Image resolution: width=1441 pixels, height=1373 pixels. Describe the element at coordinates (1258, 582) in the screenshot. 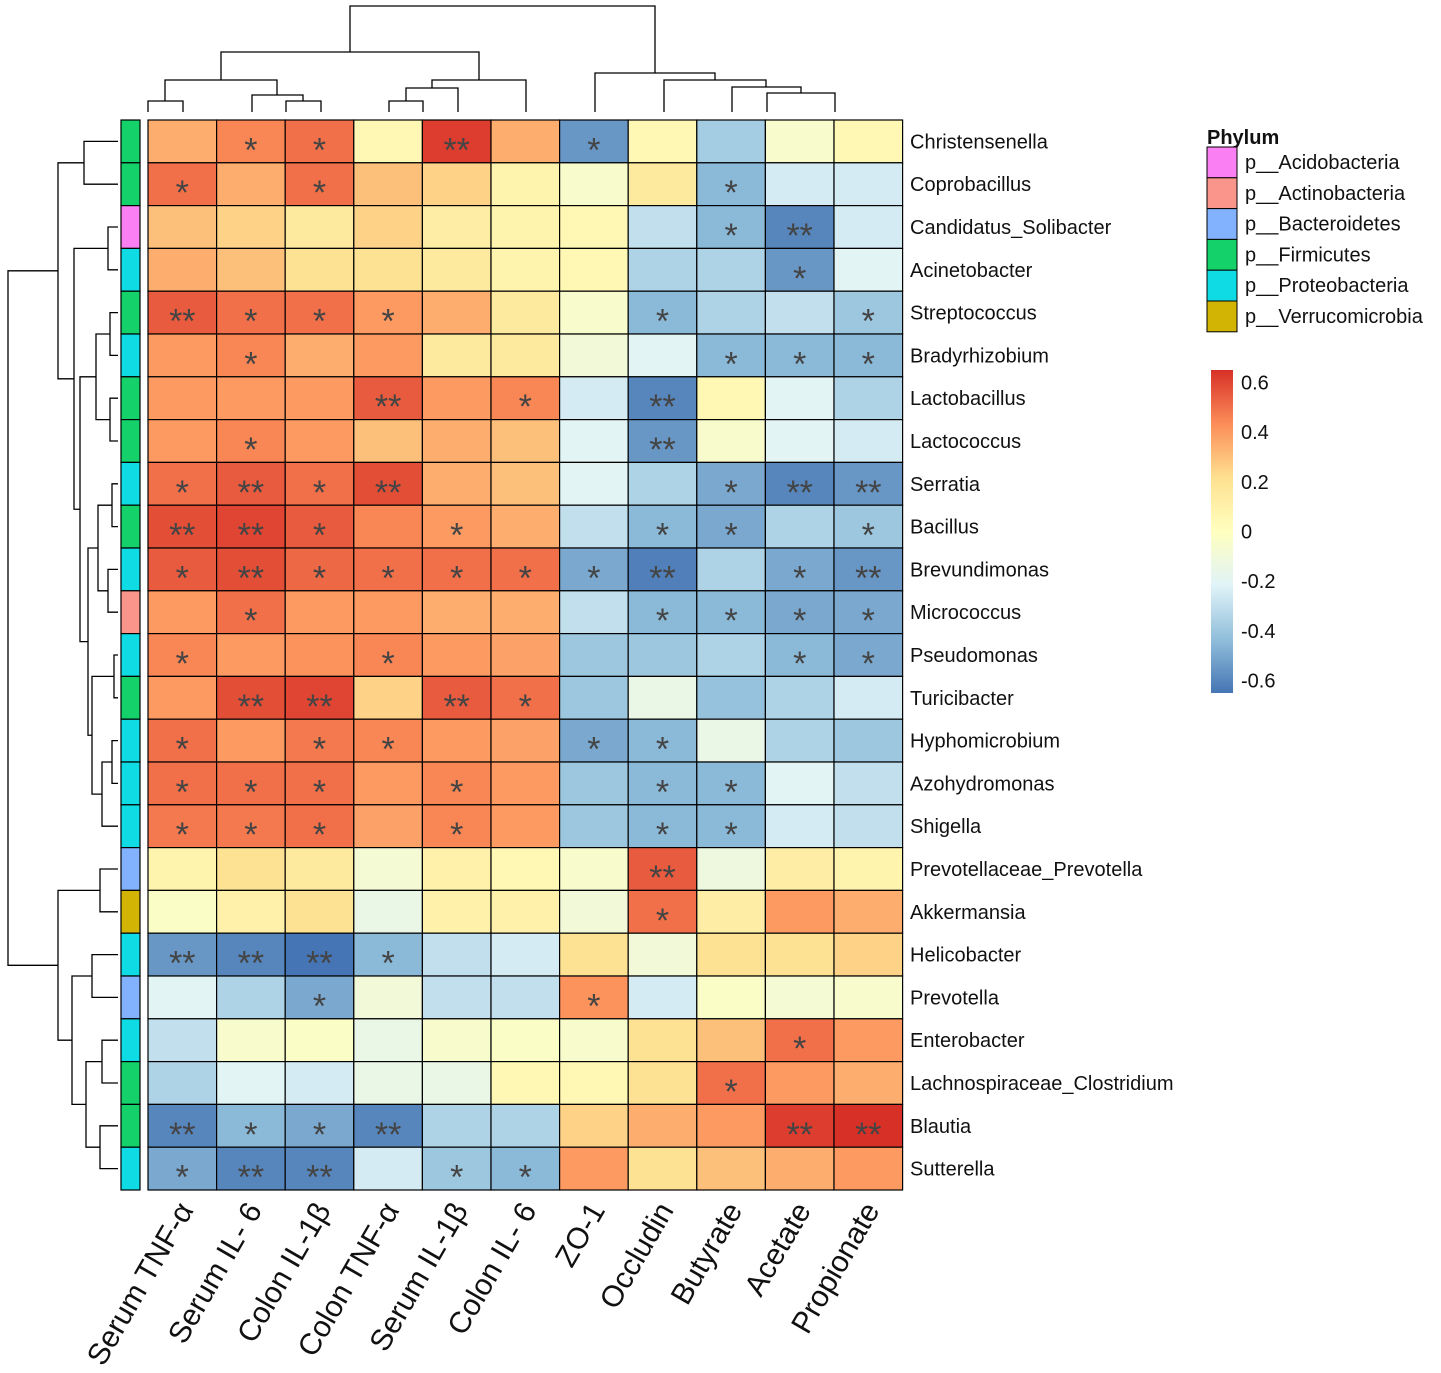

I see `colorbar-tick-label: -0.2` at that location.